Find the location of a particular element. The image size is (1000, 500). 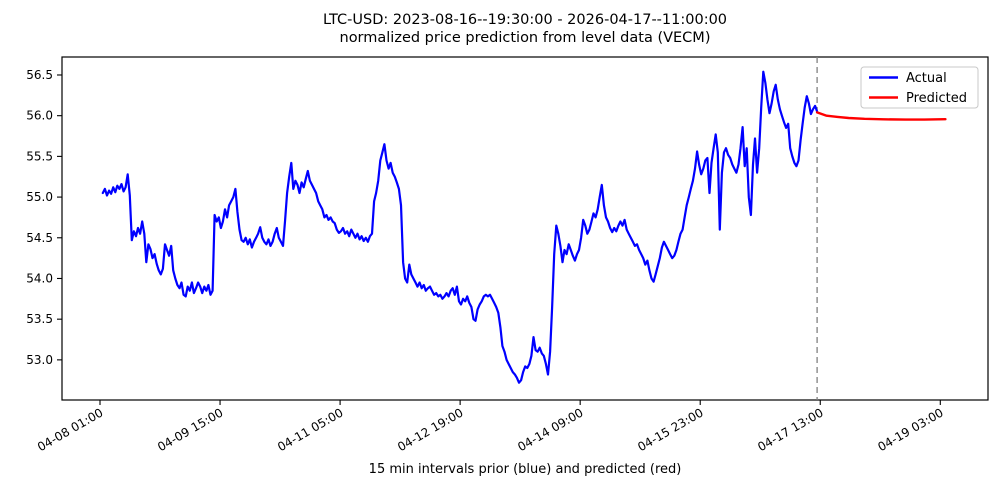

x-tick-label: 04-09 15:00 is located at coordinates (190, 429).